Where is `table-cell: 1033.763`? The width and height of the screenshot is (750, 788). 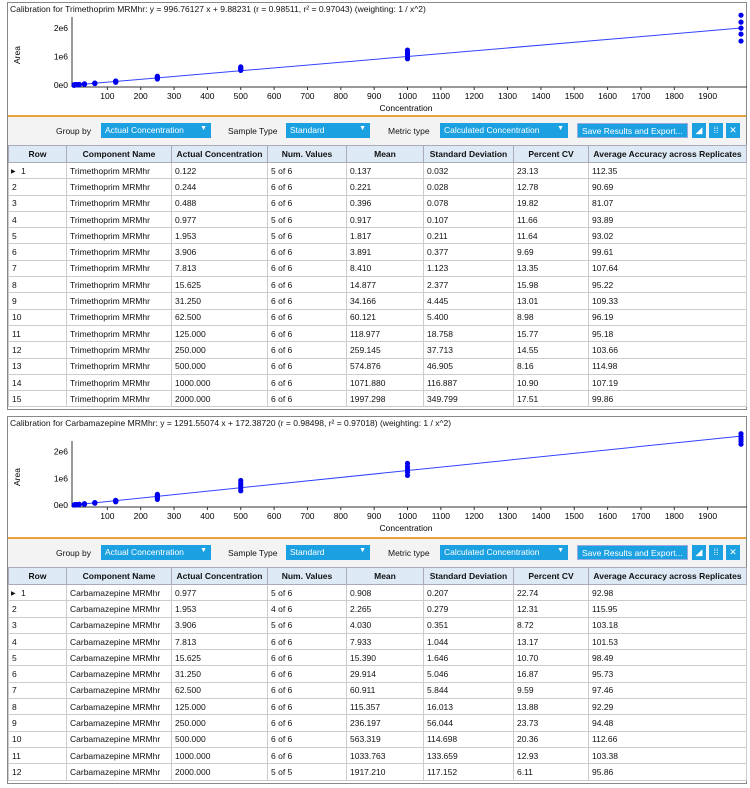 table-cell: 1033.763 is located at coordinates (385, 755).